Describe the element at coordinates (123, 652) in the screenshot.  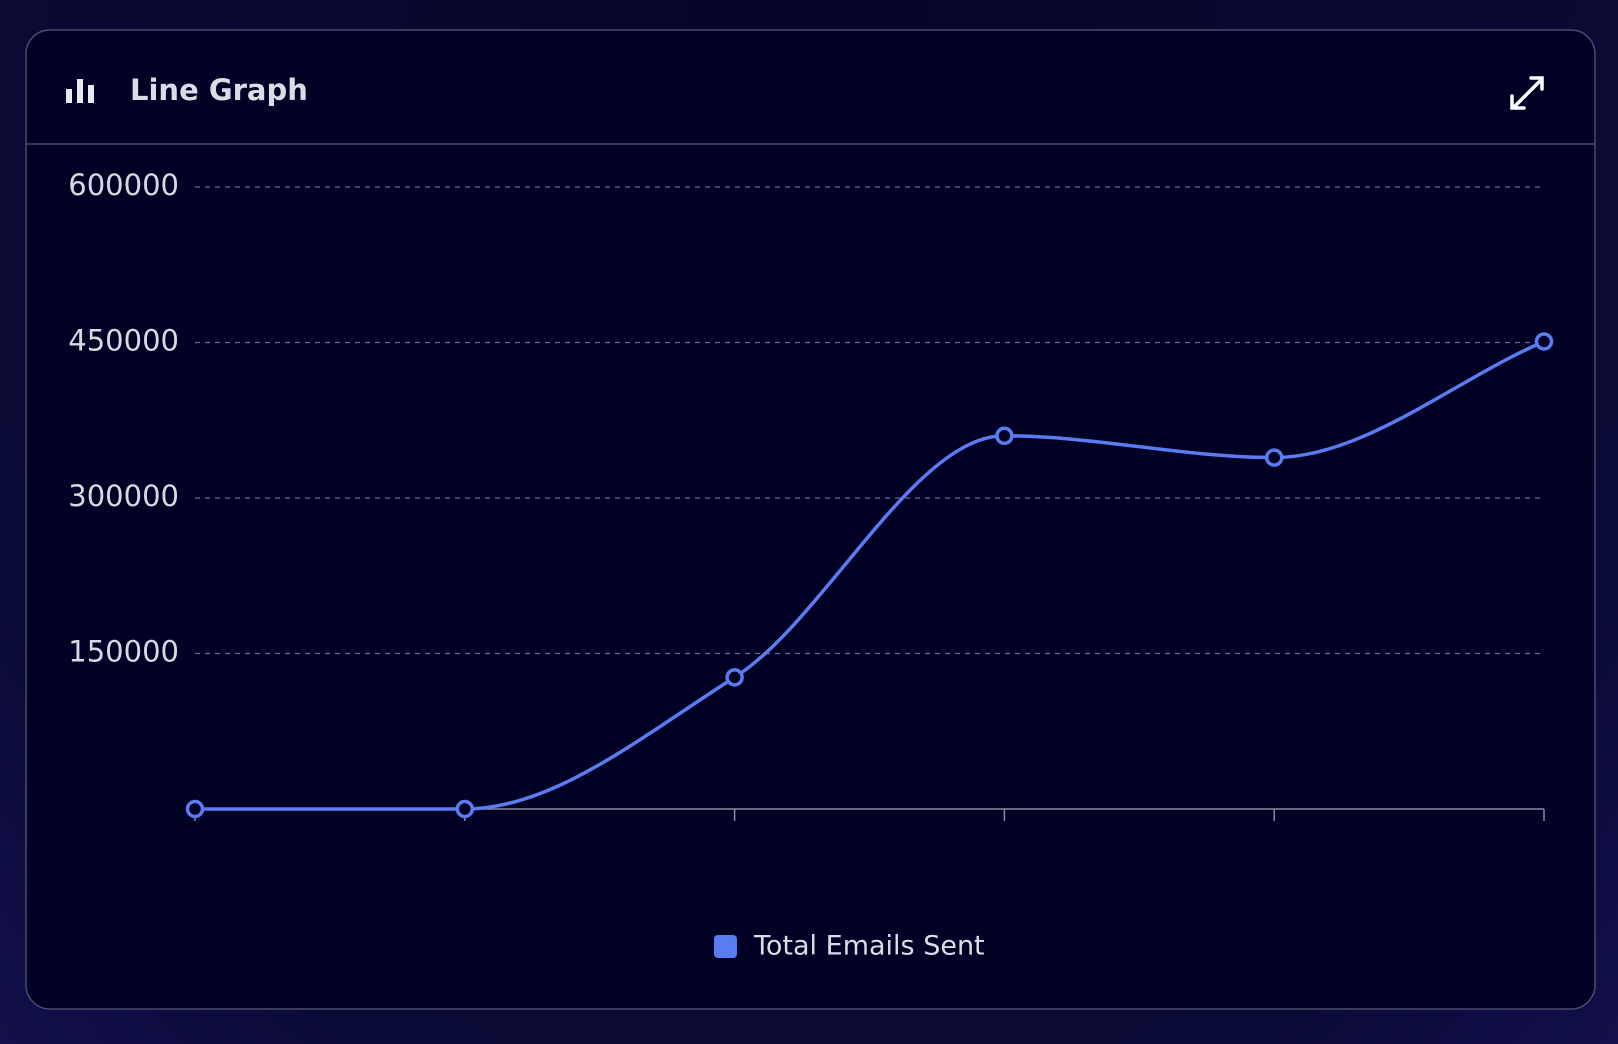
I see `y-tick-label: 150000` at that location.